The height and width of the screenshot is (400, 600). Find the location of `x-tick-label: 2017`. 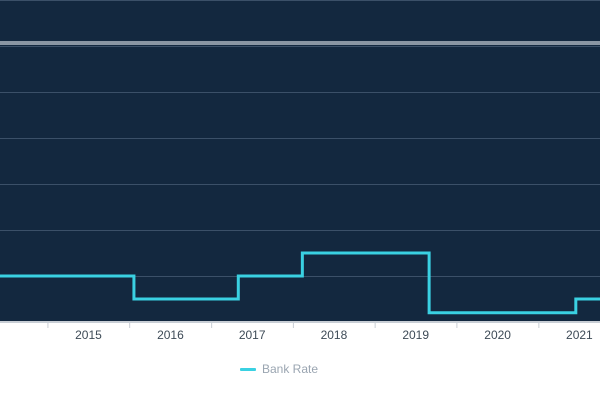

x-tick-label: 2017 is located at coordinates (252, 335).